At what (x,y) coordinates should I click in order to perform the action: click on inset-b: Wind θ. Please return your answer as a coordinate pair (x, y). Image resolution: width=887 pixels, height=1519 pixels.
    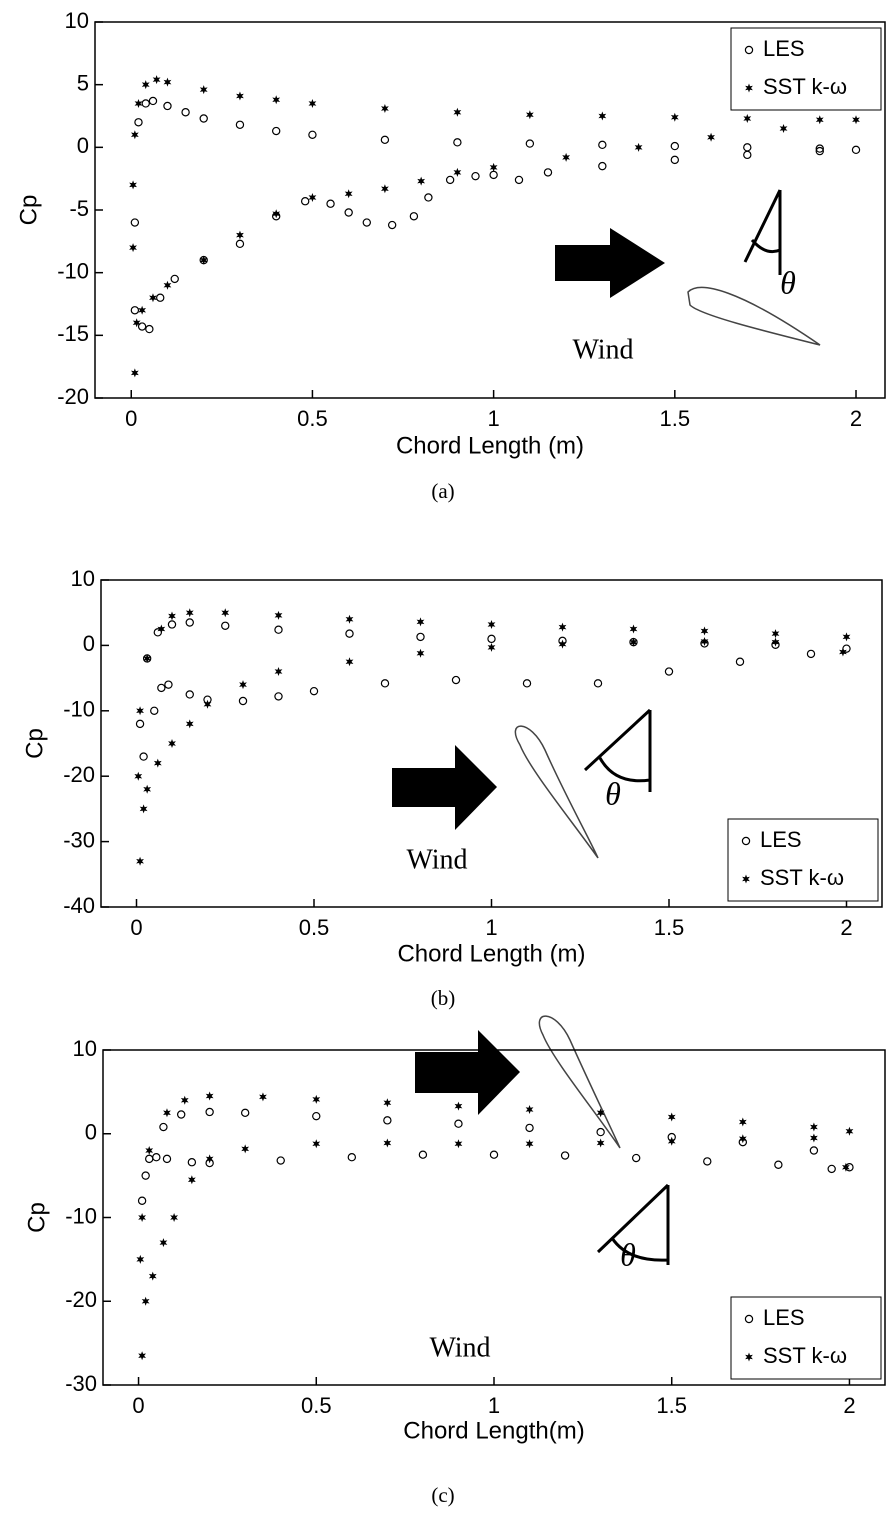
    Looking at the image, I should click on (522, 791).